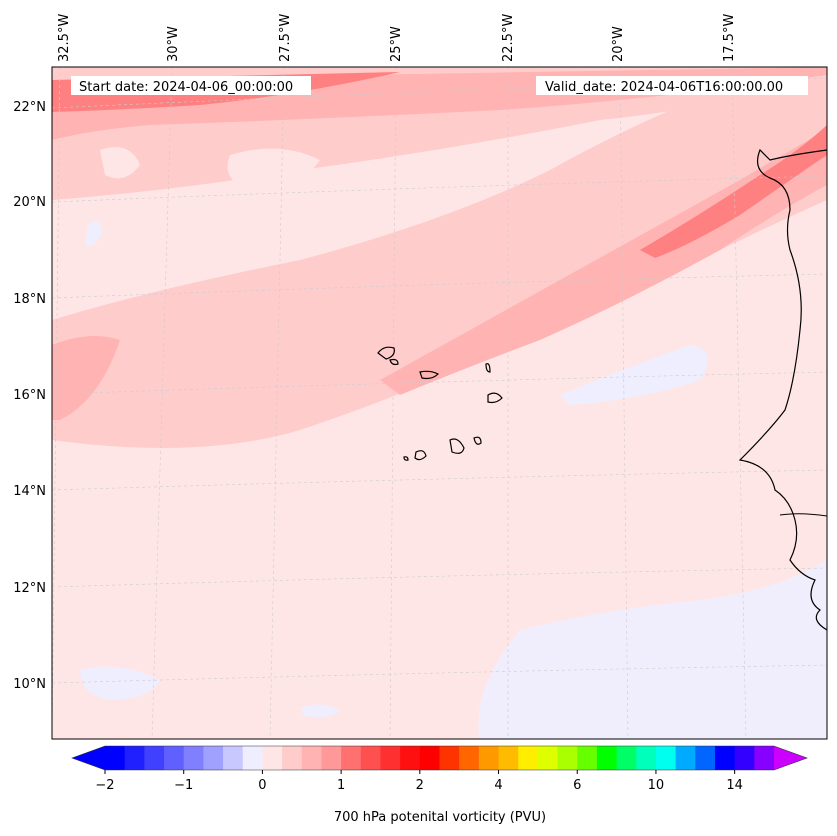 The height and width of the screenshot is (836, 837). I want to click on lon-label: 25°W, so click(396, 44).